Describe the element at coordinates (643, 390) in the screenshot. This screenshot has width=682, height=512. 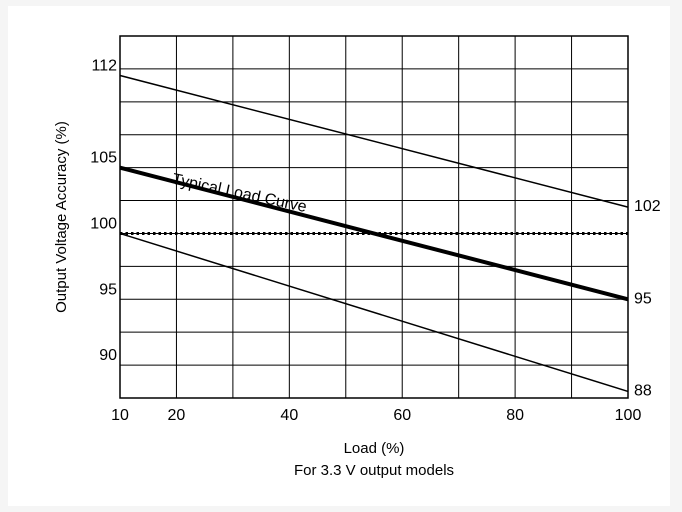
I see `end-value-label: 88` at that location.